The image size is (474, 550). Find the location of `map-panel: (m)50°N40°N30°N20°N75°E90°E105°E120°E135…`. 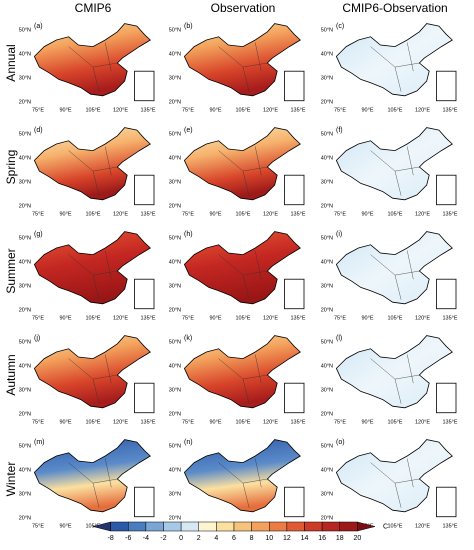

map-panel: (m)50°N40°N30°N20°N75°E90°E105°E120°E135… is located at coordinates (87, 484).